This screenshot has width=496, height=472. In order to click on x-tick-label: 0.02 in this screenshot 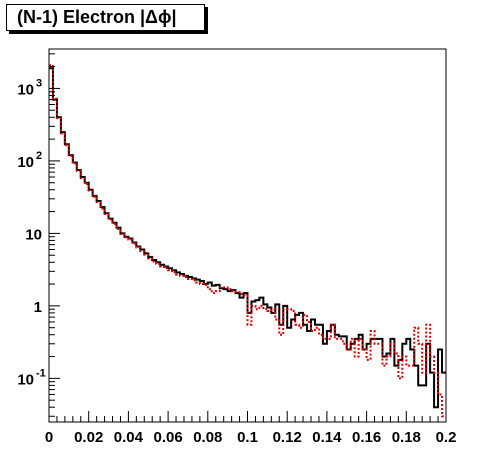, I will do `click(88, 437)`.